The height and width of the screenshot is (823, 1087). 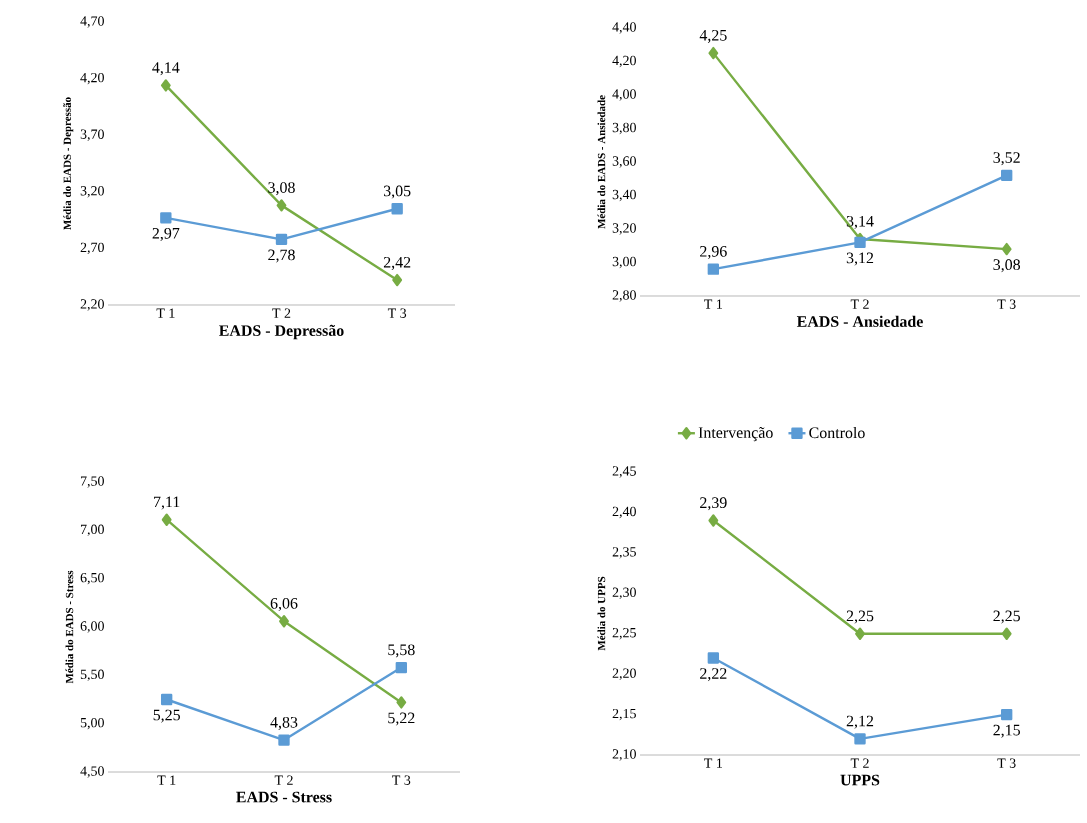 What do you see at coordinates (68, 163) in the screenshot?
I see `y-axis-title: Média do EADS - Depressão` at bounding box center [68, 163].